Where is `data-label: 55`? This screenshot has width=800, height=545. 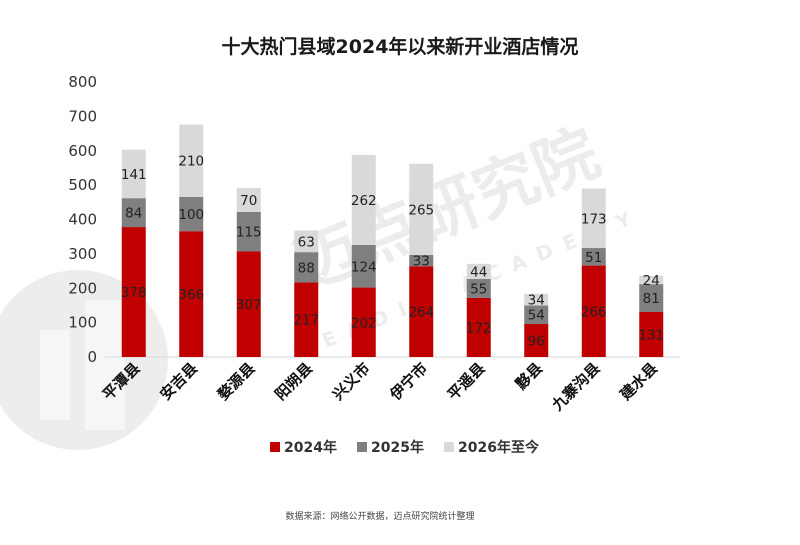 data-label: 55 is located at coordinates (478, 289).